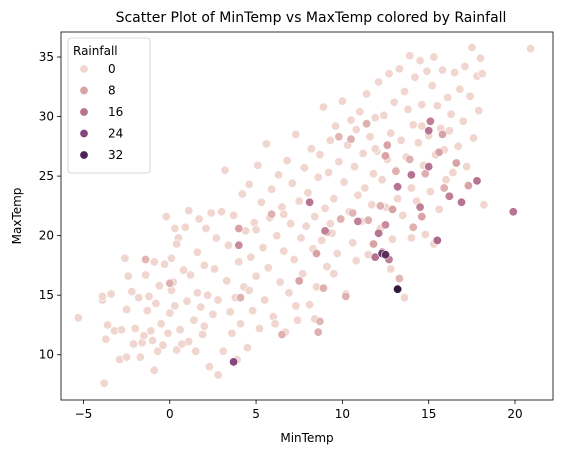  I want to click on x-tick-label: −5, so click(84, 414).